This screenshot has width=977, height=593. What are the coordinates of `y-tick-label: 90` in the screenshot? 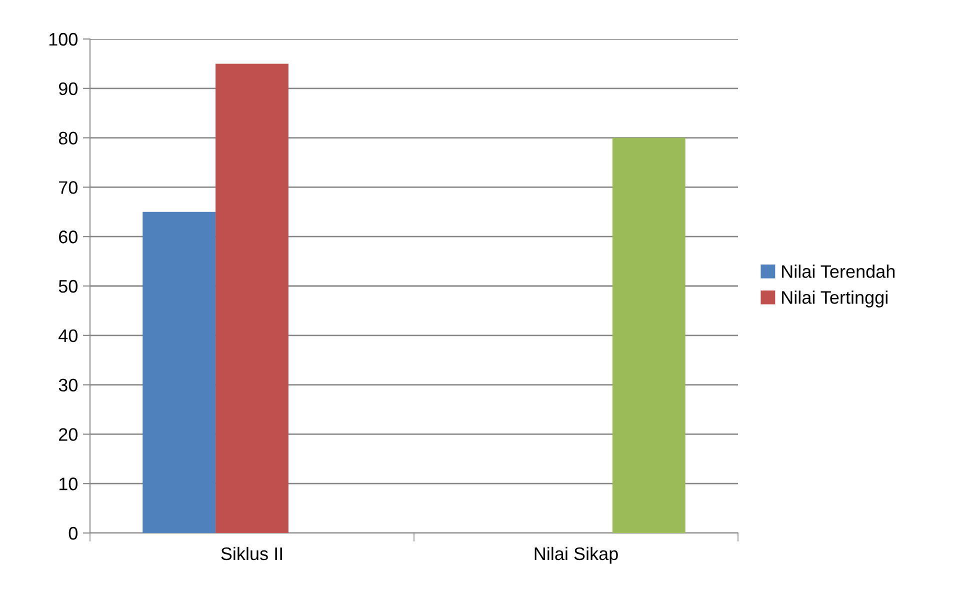 It's located at (68, 89).